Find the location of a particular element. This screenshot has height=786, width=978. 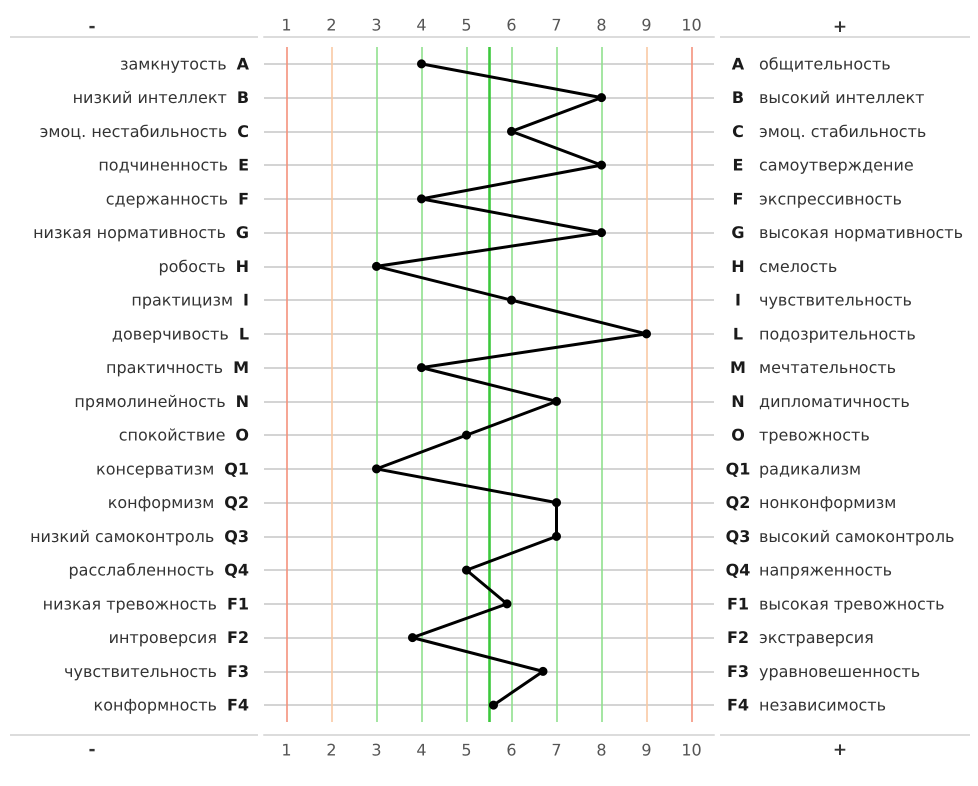

y-tick-label: низкая нормативность G is located at coordinates (141, 232).